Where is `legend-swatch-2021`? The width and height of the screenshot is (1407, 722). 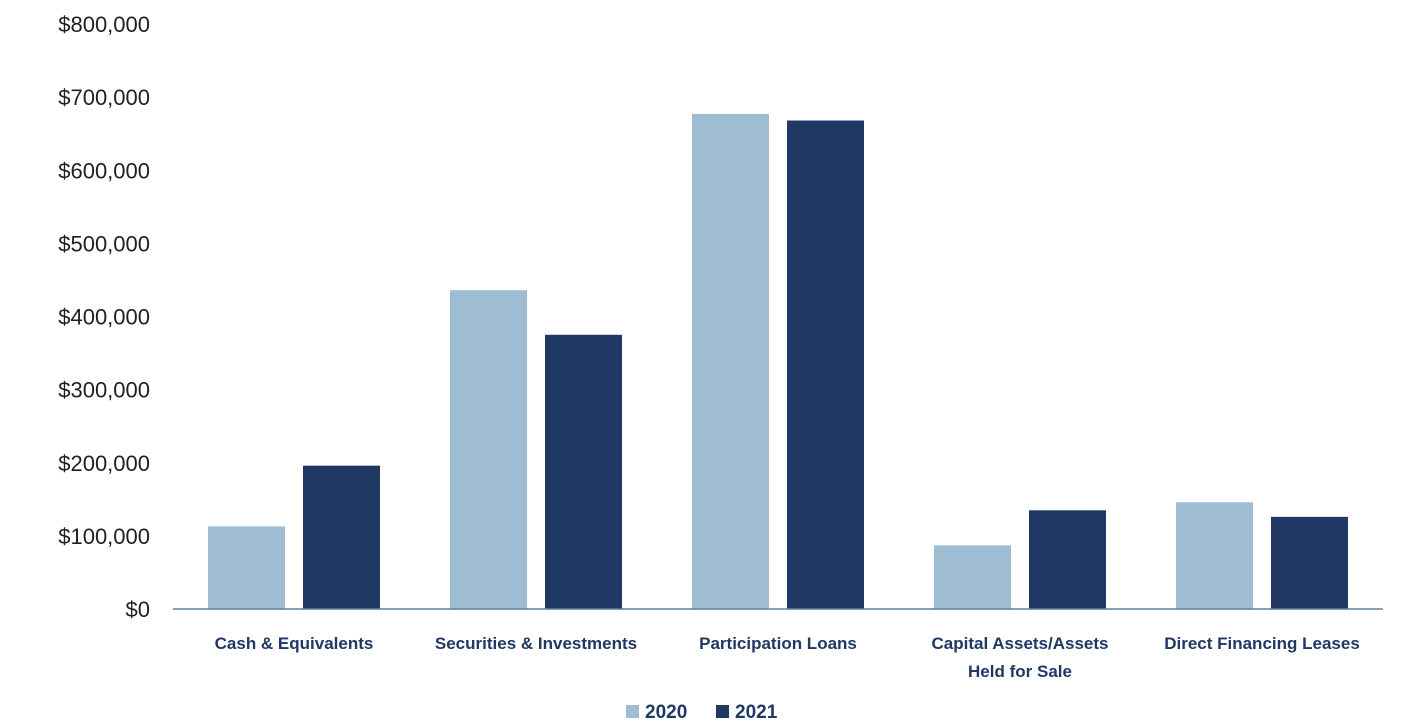 legend-swatch-2021 is located at coordinates (722, 711).